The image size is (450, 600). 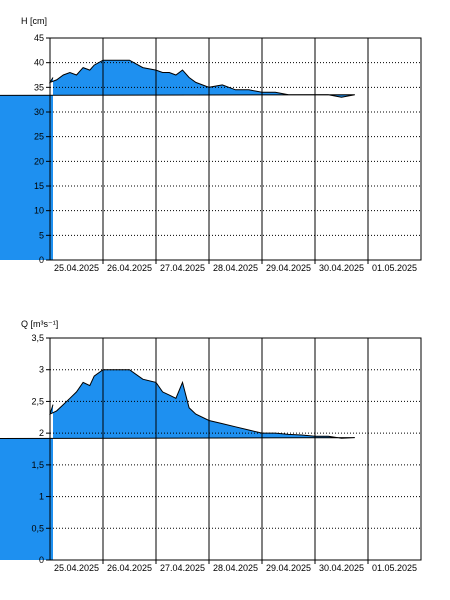 I want to click on q-xtick-label: 29.04.2025, so click(x=288, y=568).